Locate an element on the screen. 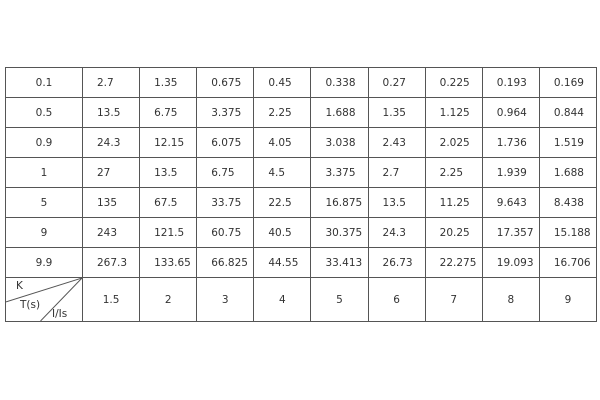 This screenshot has width=600, height=400. time-value-cell: 0.844 is located at coordinates (568, 112).